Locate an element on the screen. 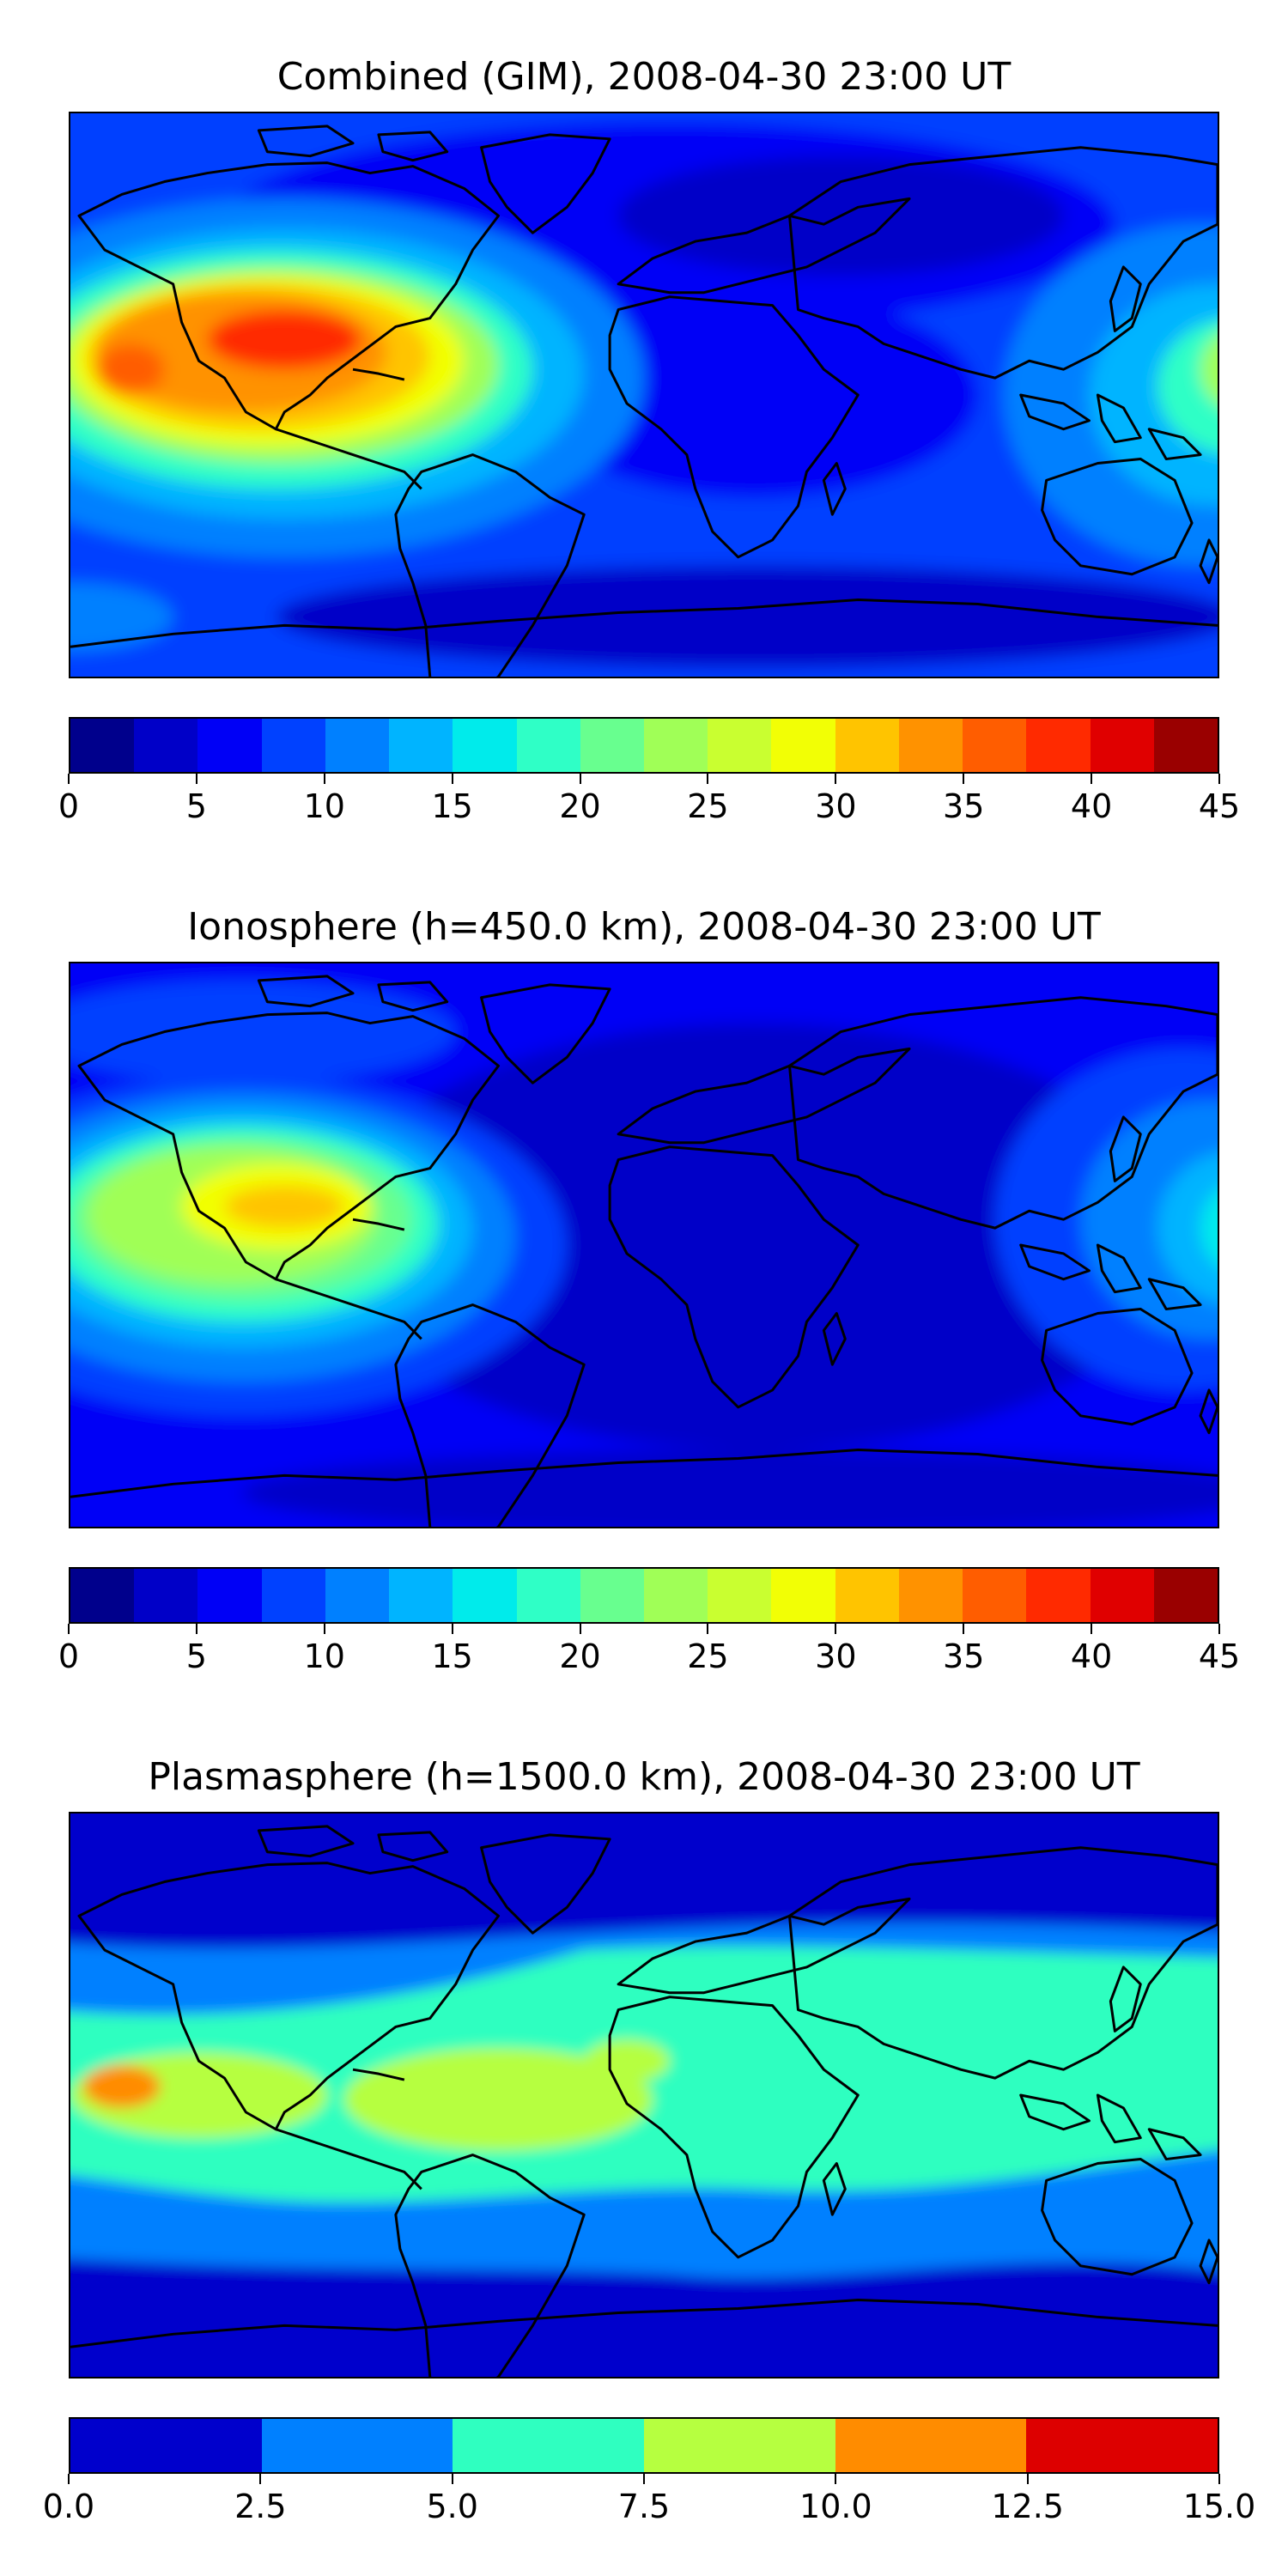 Image resolution: width=1288 pixels, height=2576 pixels. colorbar-tick-label: 0.0 is located at coordinates (69, 2507).